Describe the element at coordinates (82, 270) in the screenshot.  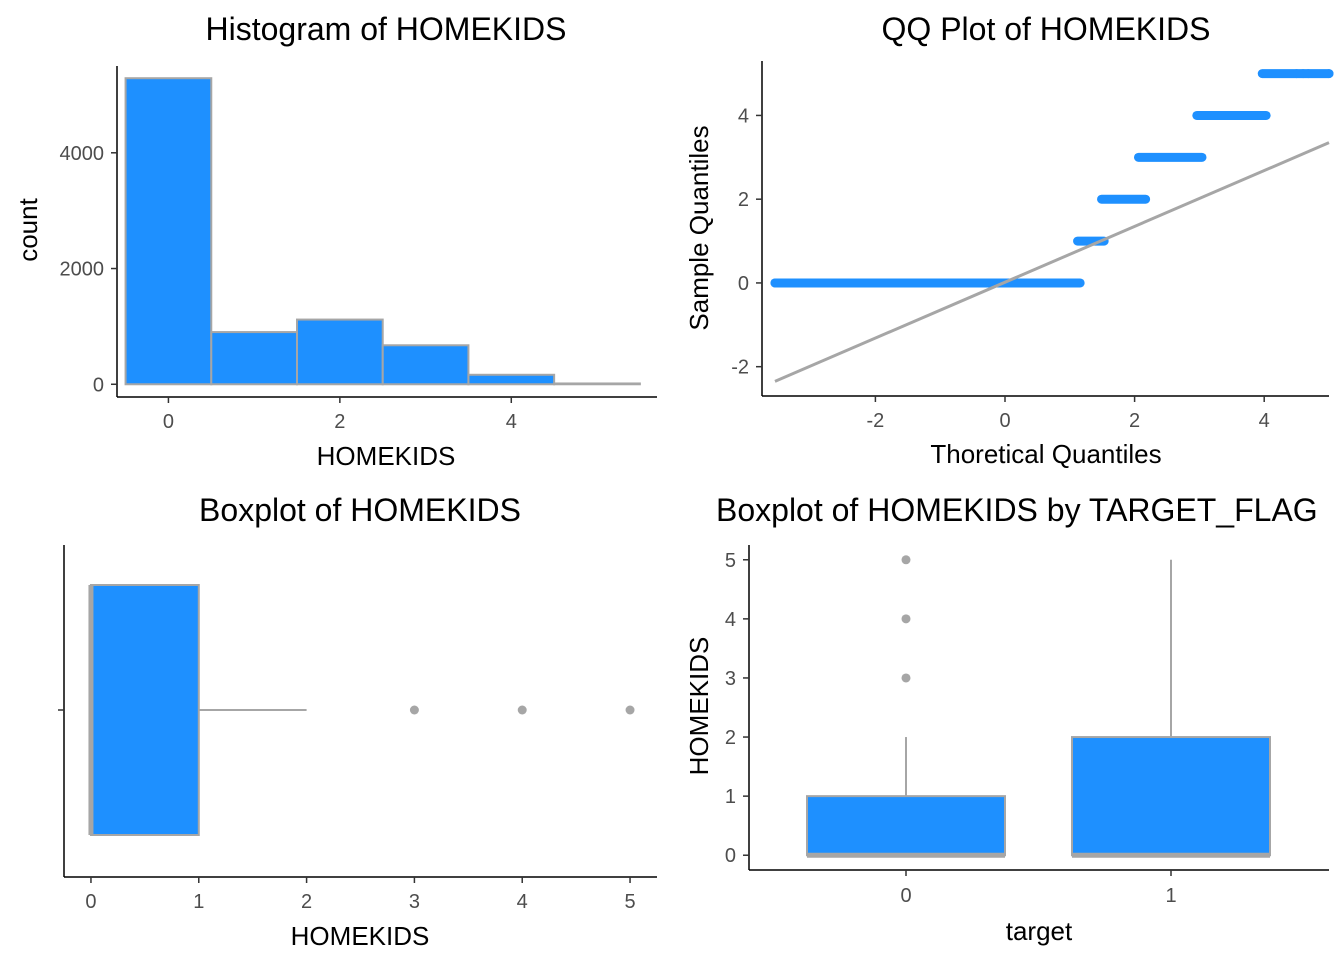
I see `histogram-y-tick-label: 2000` at that location.